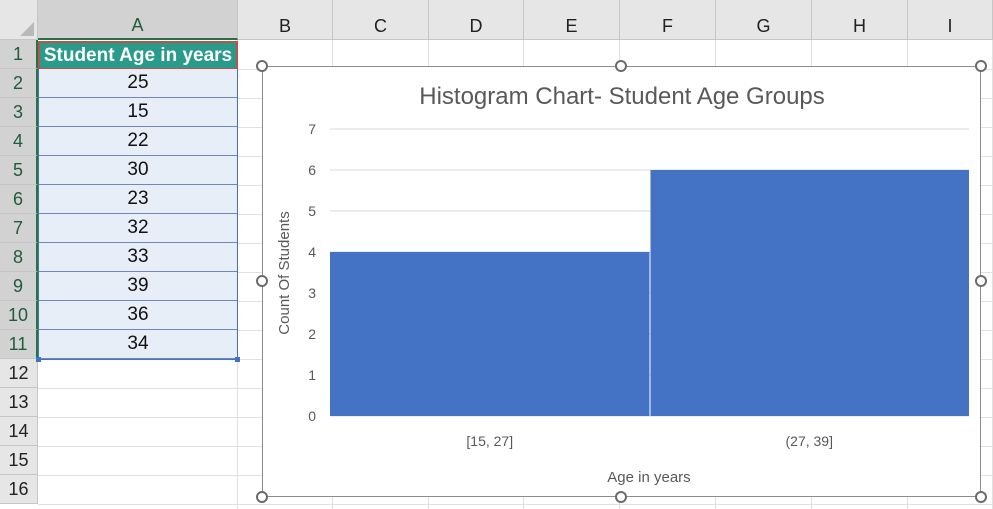 This screenshot has height=509, width=993. Describe the element at coordinates (262, 497) in the screenshot. I see `resize-handle-bottom-left` at that location.